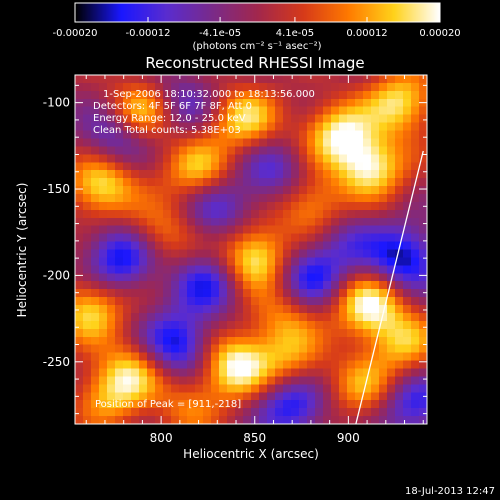 This screenshot has width=500, height=500. What do you see at coordinates (56, 103) in the screenshot?
I see `y-tick-label: -100` at bounding box center [56, 103].